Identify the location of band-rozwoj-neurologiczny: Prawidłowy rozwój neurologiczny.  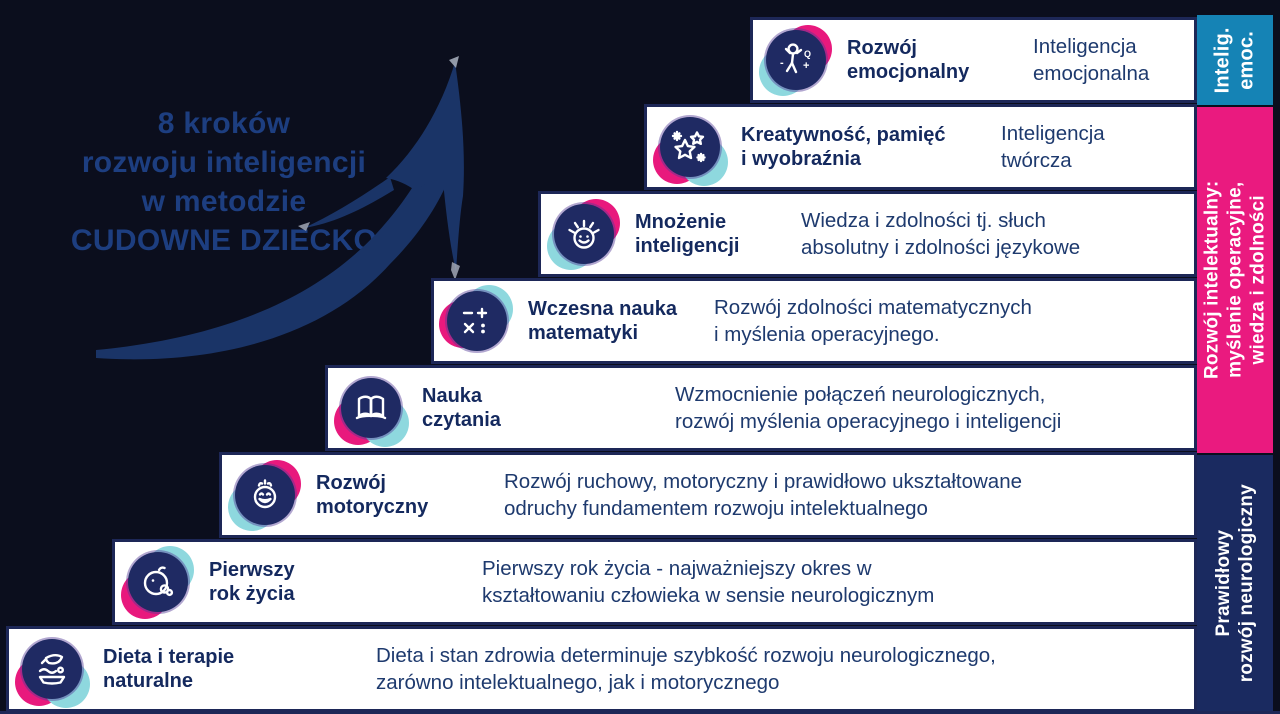
(1235, 583).